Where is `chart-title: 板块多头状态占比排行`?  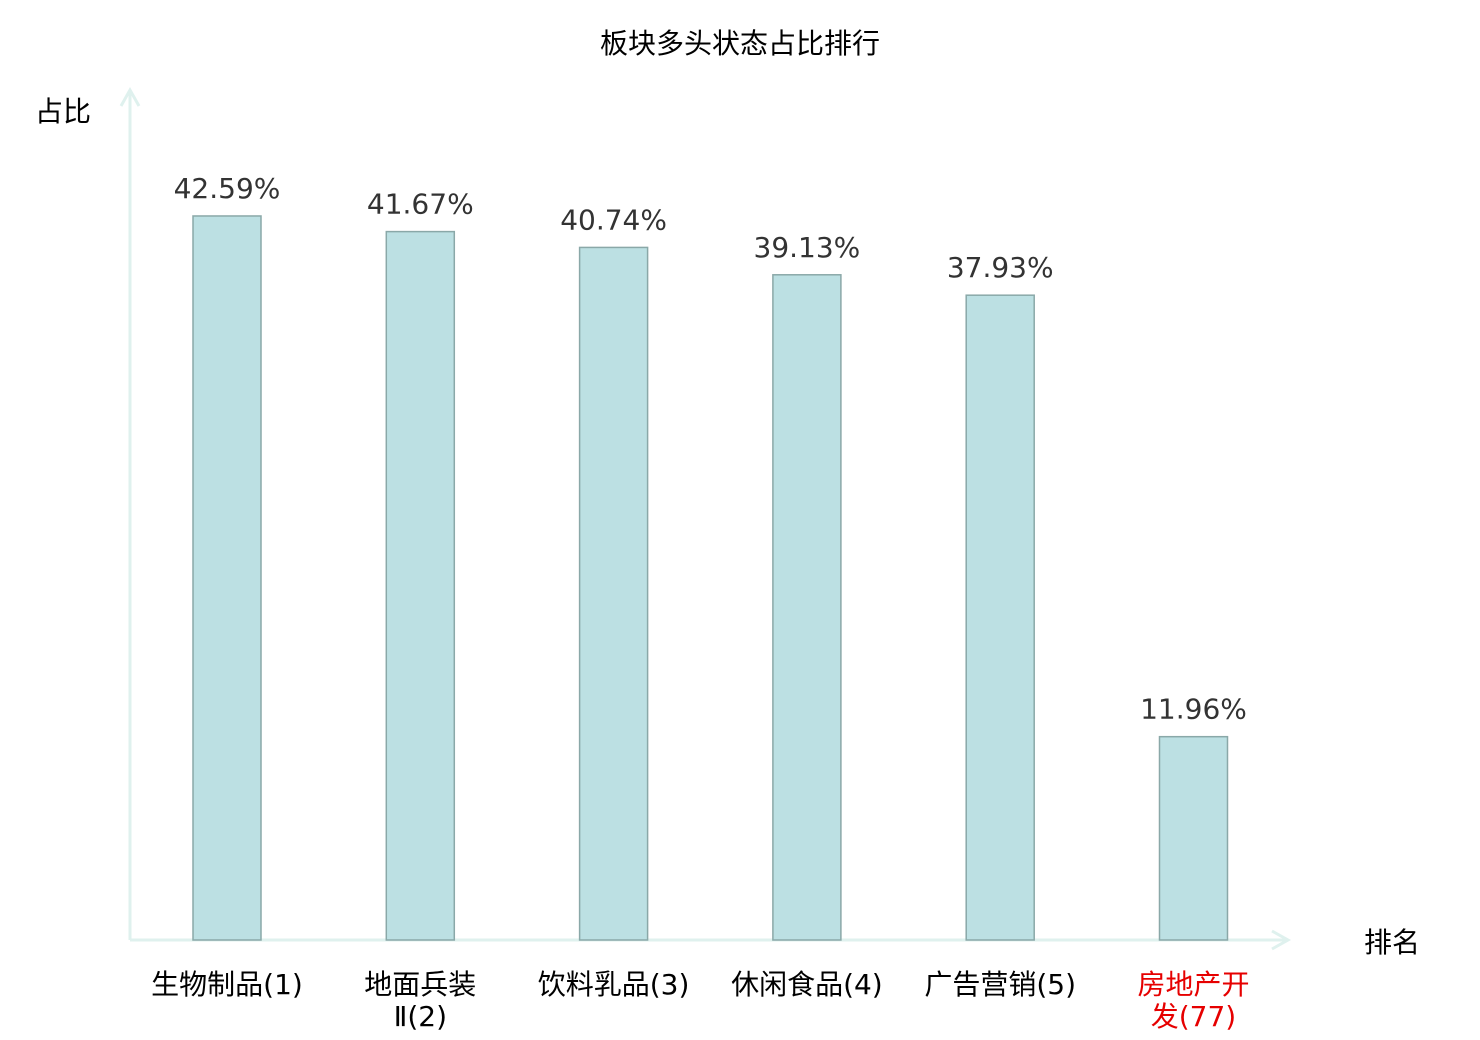
chart-title: 板块多头状态占比排行 is located at coordinates (740, 43).